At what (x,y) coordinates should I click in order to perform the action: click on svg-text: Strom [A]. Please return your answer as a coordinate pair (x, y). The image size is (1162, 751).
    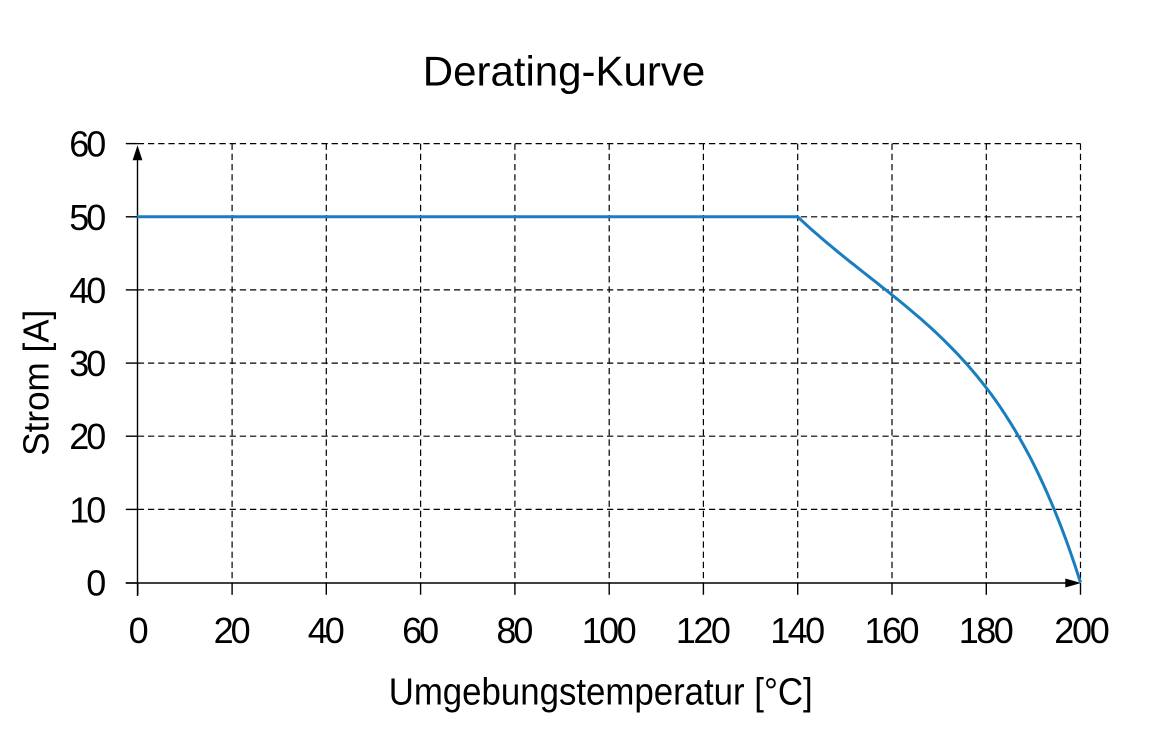
    Looking at the image, I should click on (36, 383).